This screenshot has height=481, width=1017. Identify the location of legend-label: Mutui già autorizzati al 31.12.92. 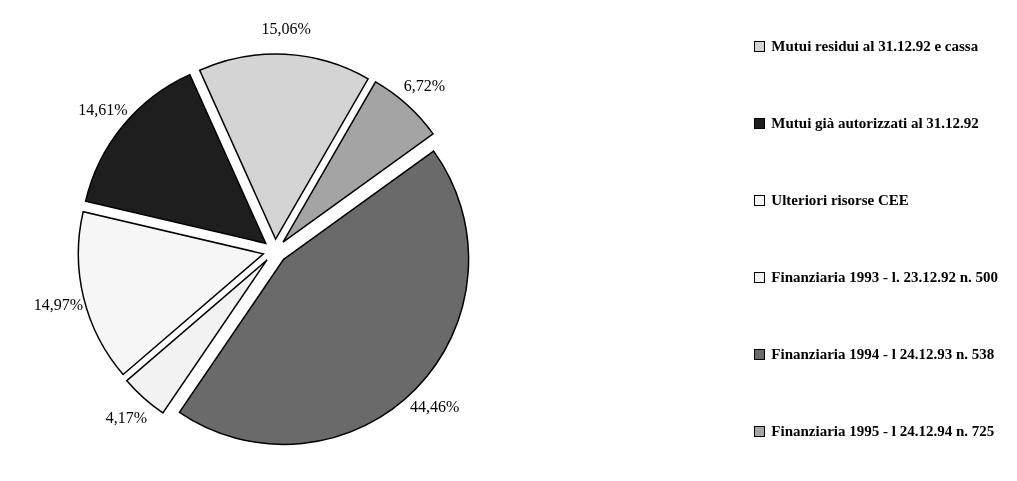
(875, 123).